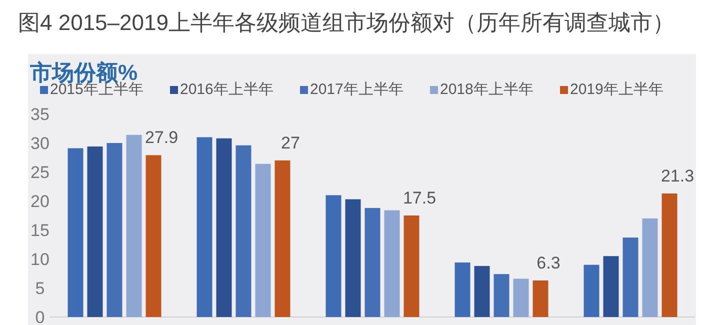 This screenshot has height=325, width=725. I want to click on y-tick-label: 30, so click(40, 143).